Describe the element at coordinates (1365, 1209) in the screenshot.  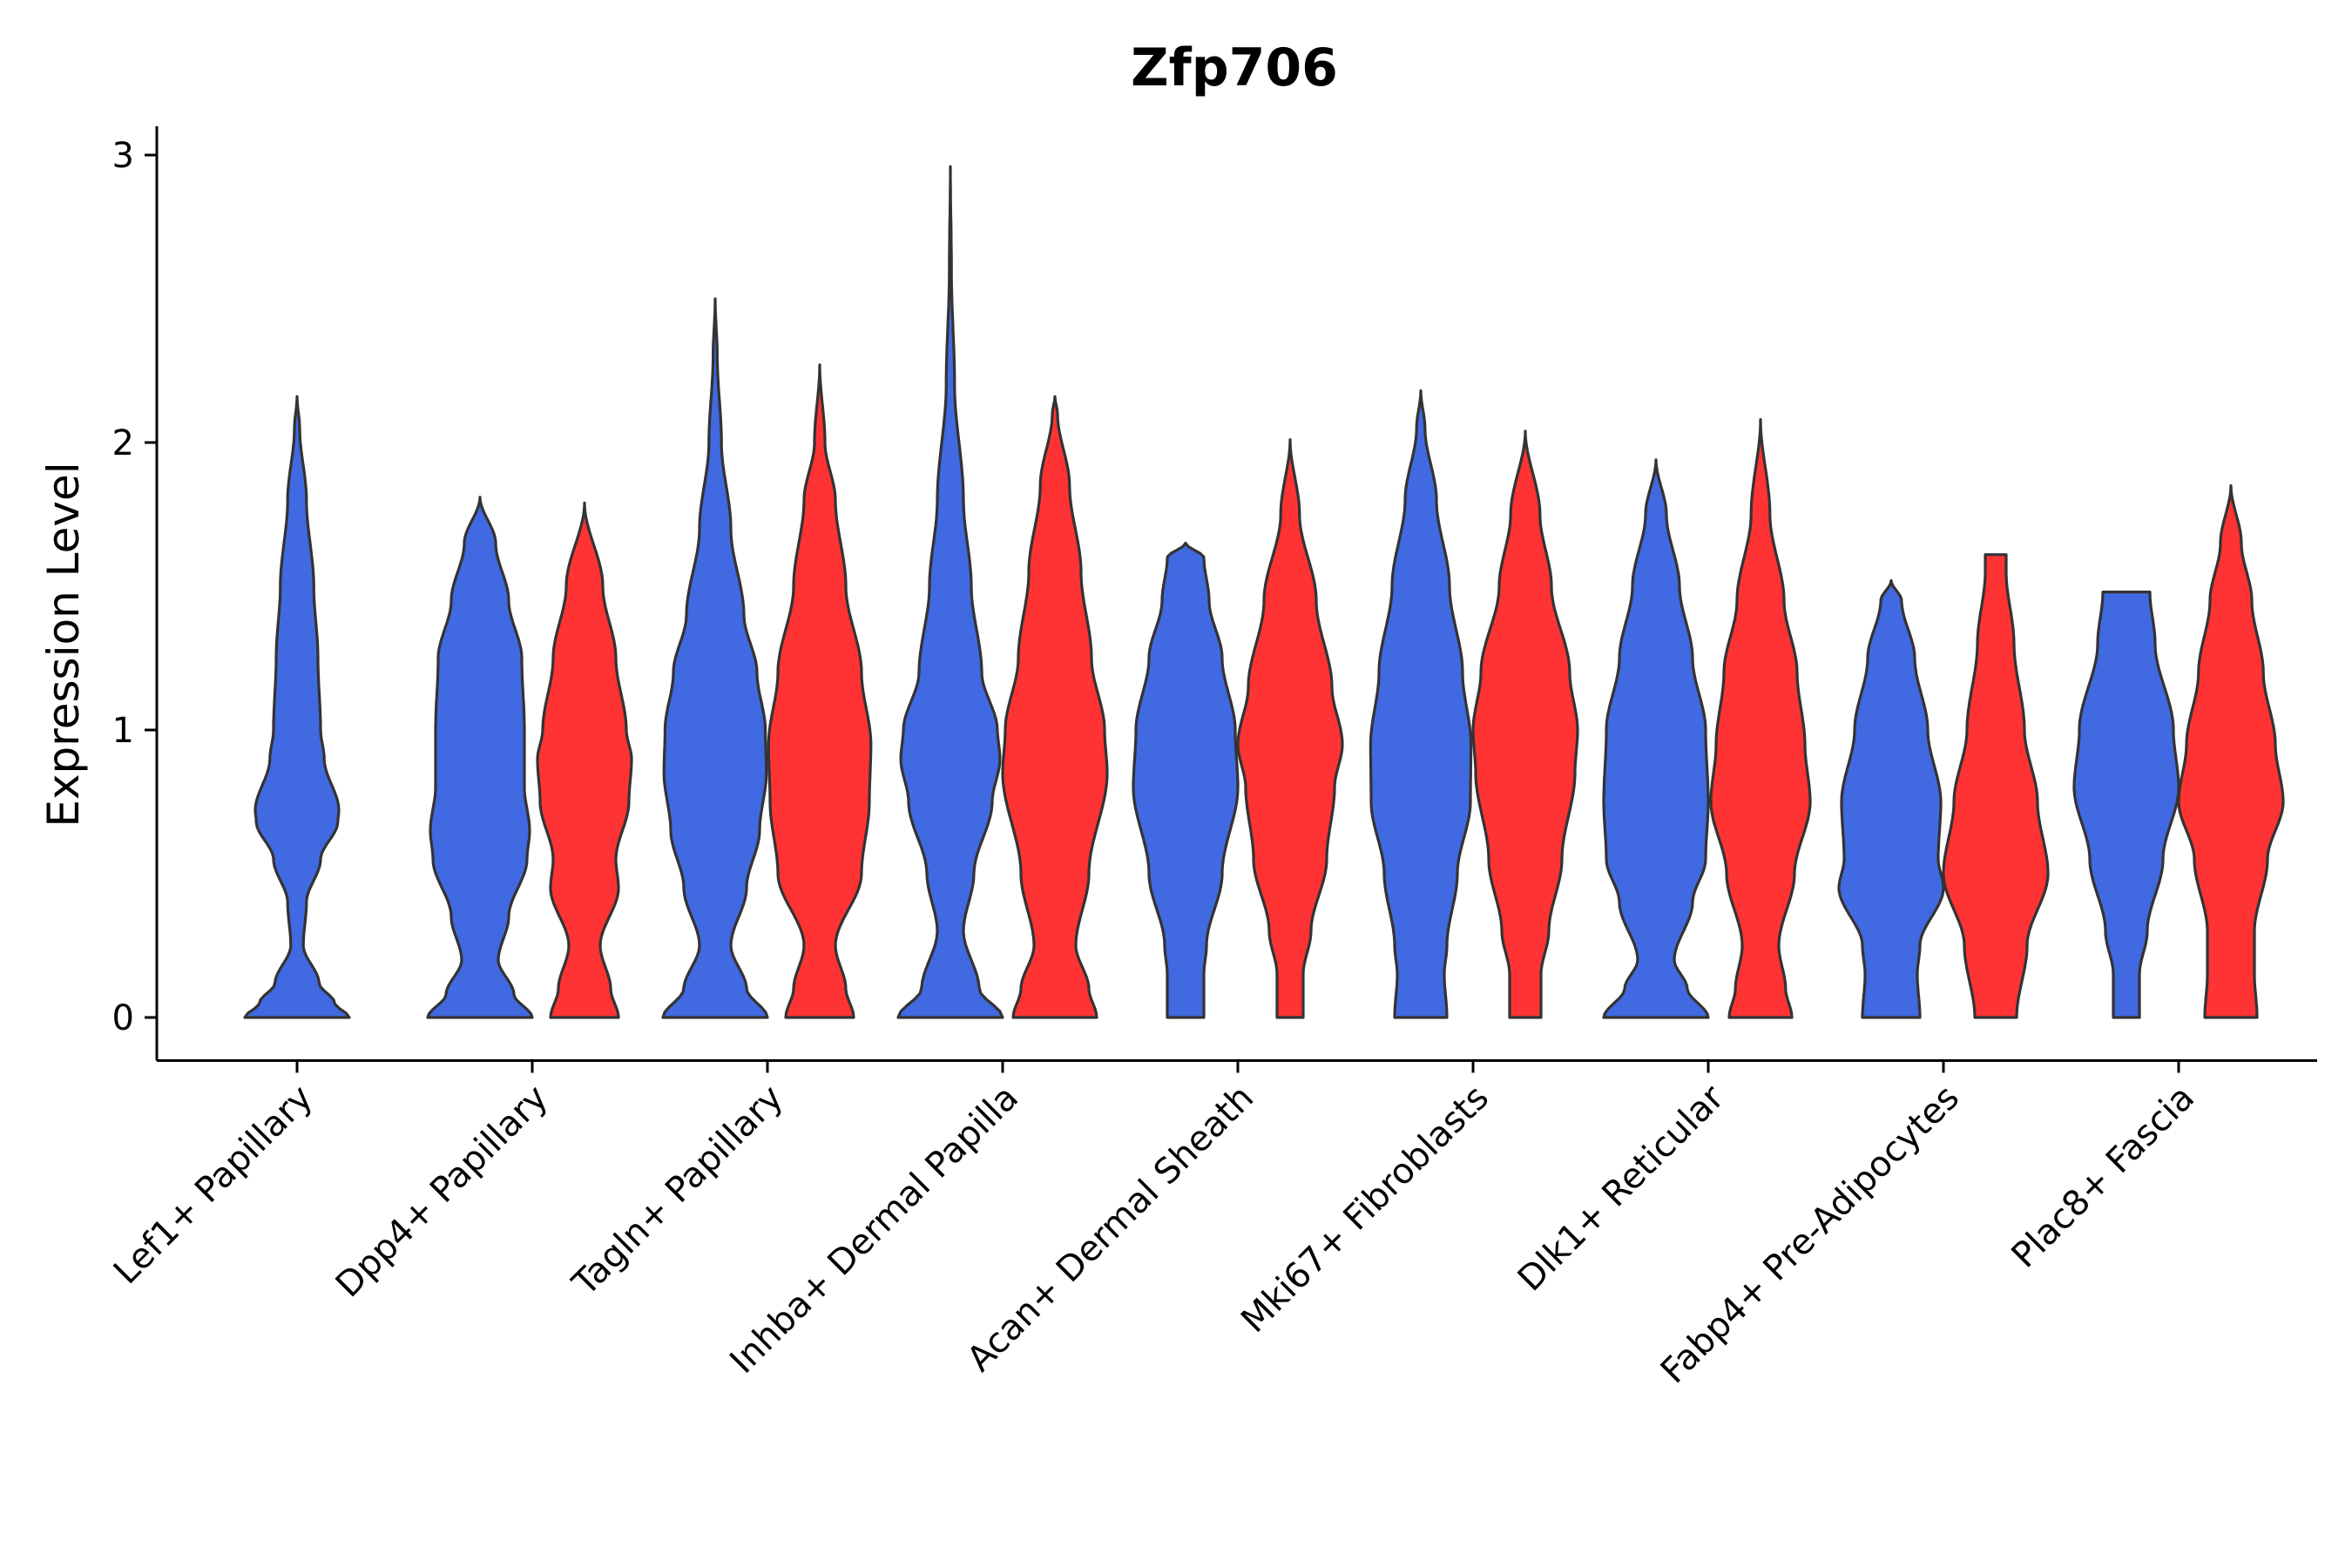
I see `x-tick-label: Mki67+ Fibroblasts` at that location.